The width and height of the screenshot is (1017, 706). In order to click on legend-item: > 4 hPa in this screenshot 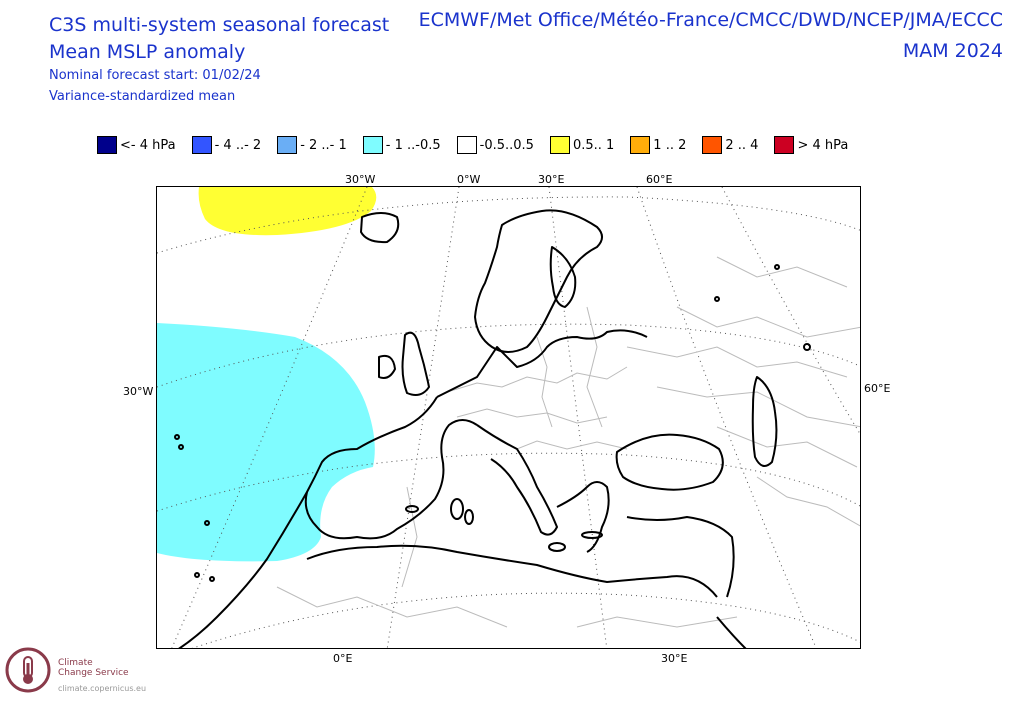, I will do `click(811, 145)`.